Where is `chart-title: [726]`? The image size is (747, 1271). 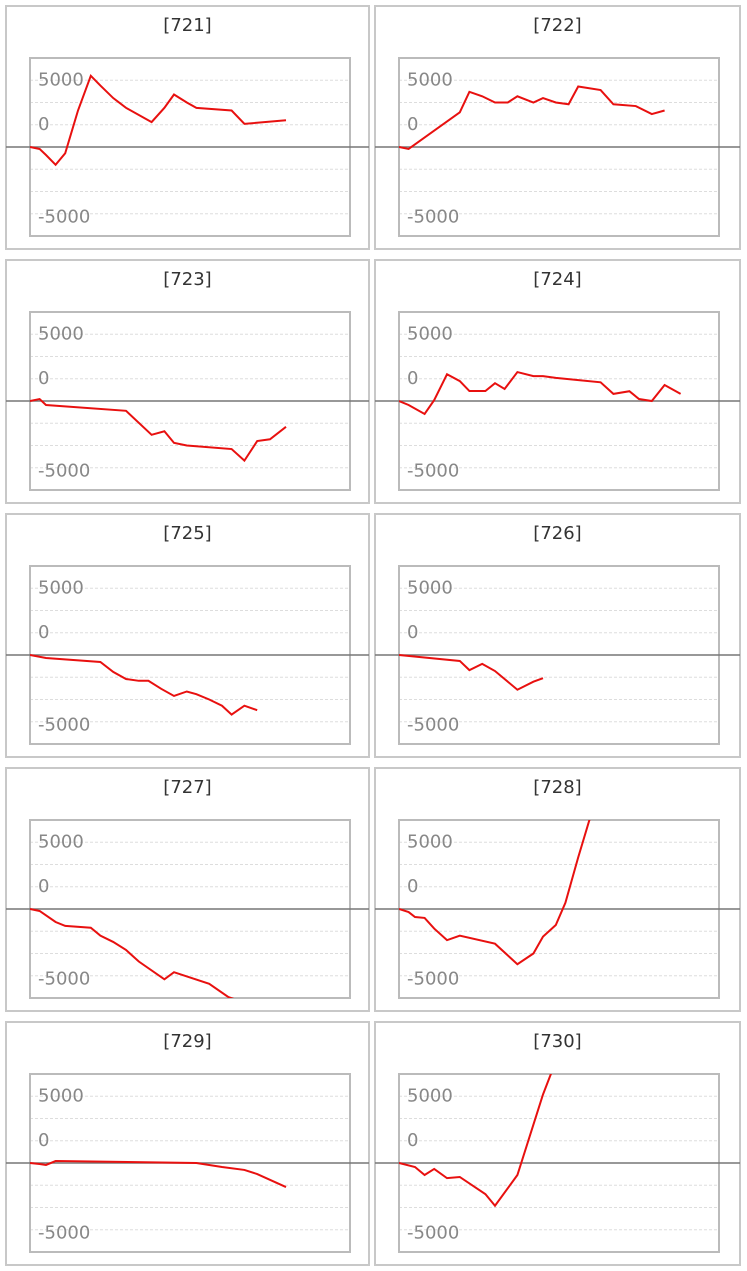 chart-title: [726] is located at coordinates (557, 533).